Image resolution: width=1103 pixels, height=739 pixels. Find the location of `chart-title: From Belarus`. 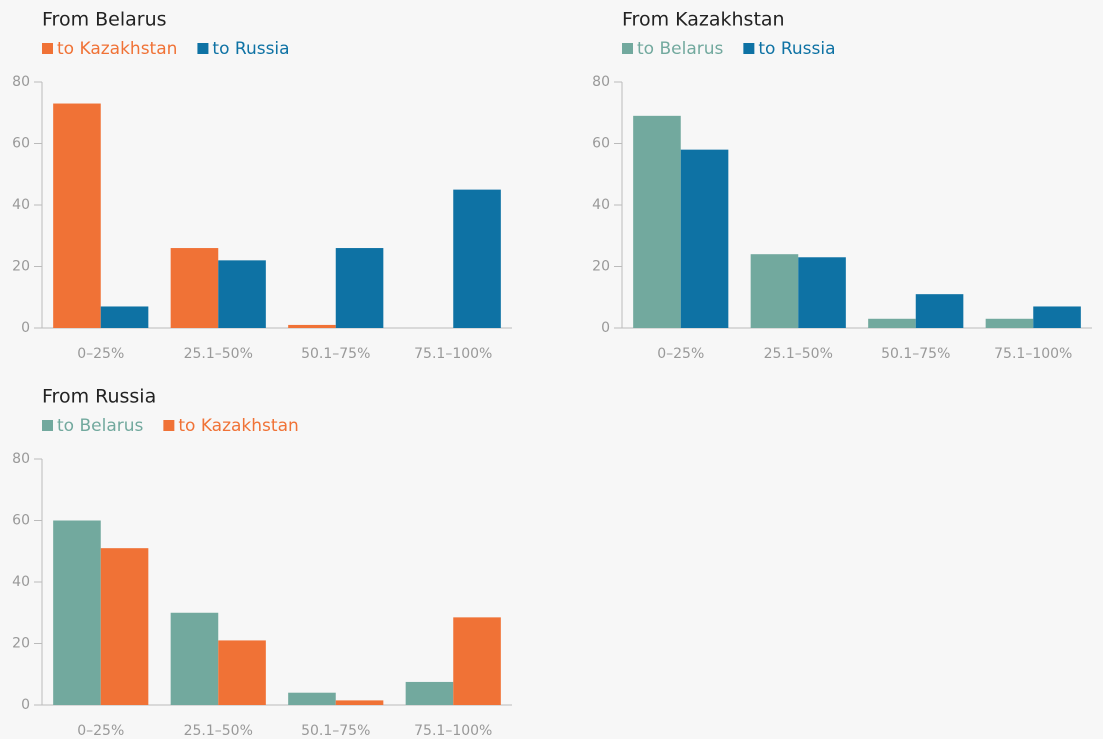

chart-title: From Belarus is located at coordinates (104, 20).